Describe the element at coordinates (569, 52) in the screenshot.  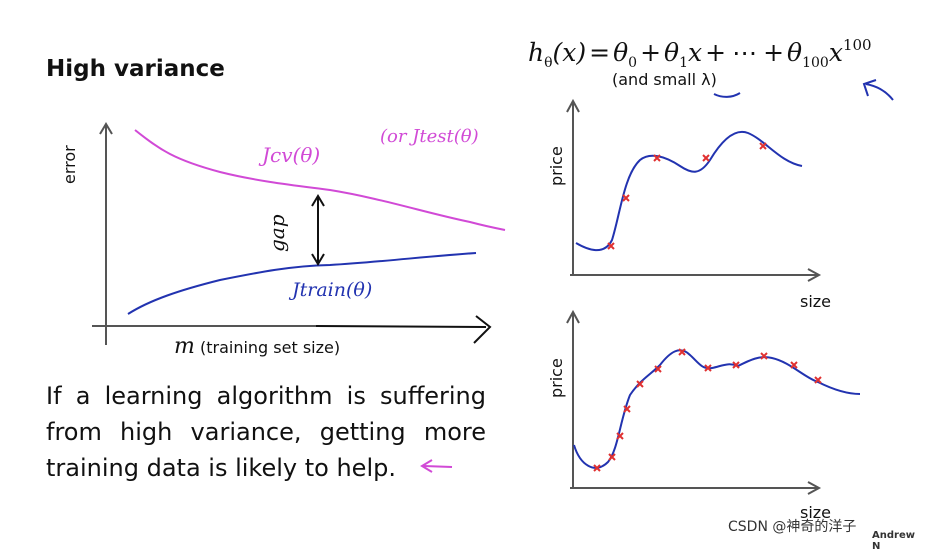
I see `formula-lhs-arg: (x)` at that location.